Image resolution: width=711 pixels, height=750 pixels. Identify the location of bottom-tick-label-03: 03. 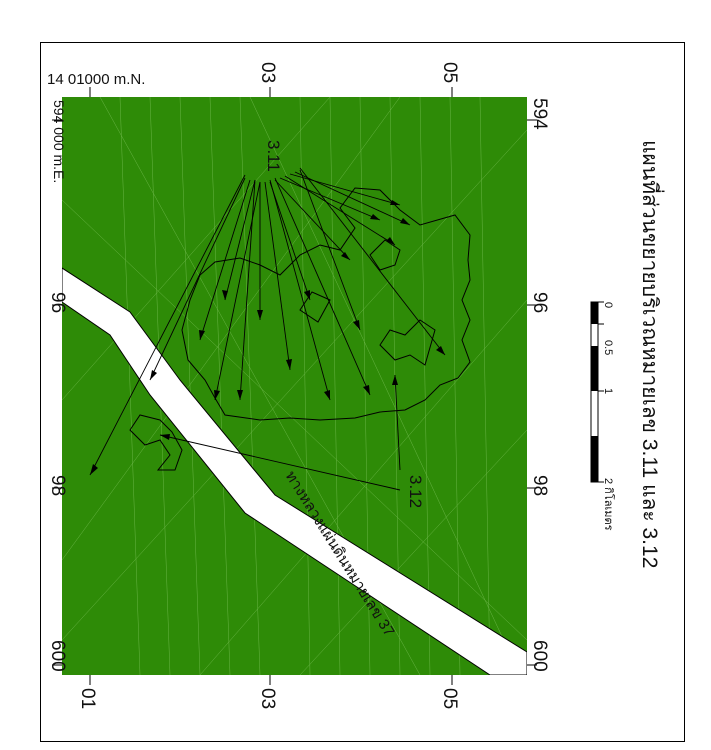
(267, 698).